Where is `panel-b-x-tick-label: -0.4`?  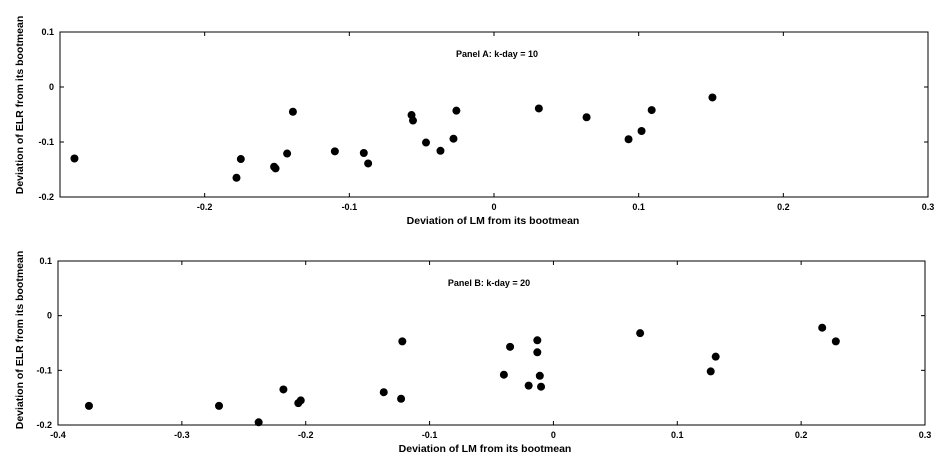 panel-b-x-tick-label: -0.4 is located at coordinates (58, 435).